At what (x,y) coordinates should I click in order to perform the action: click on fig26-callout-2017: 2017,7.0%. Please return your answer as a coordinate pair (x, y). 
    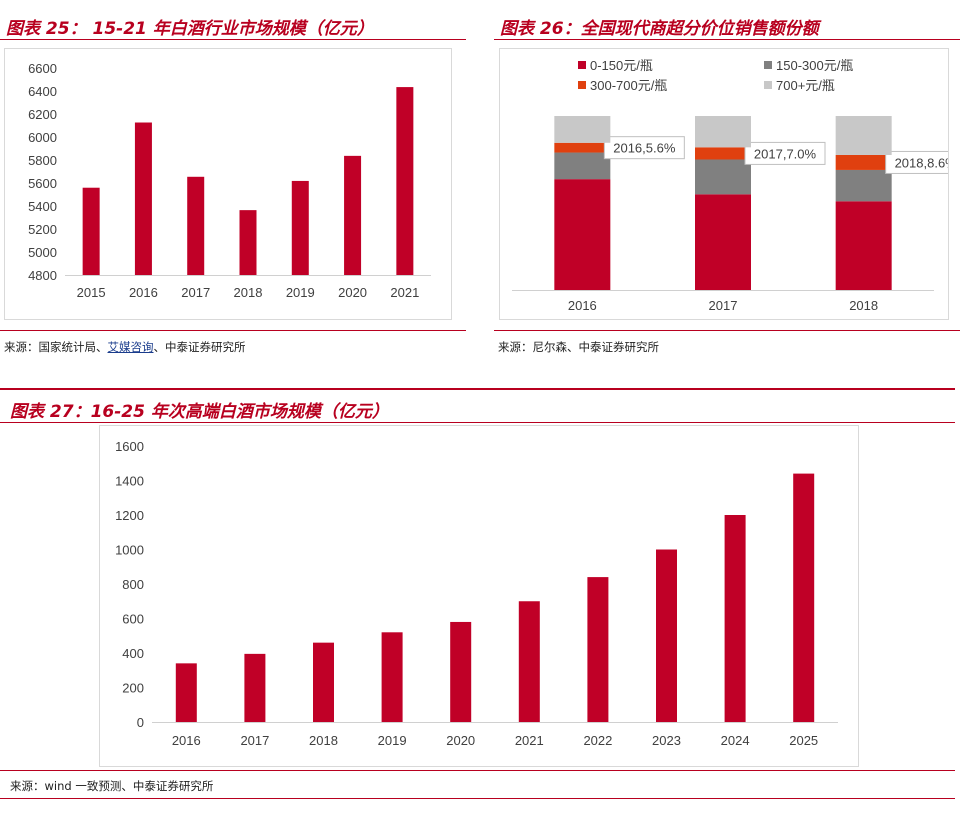
    Looking at the image, I should click on (785, 153).